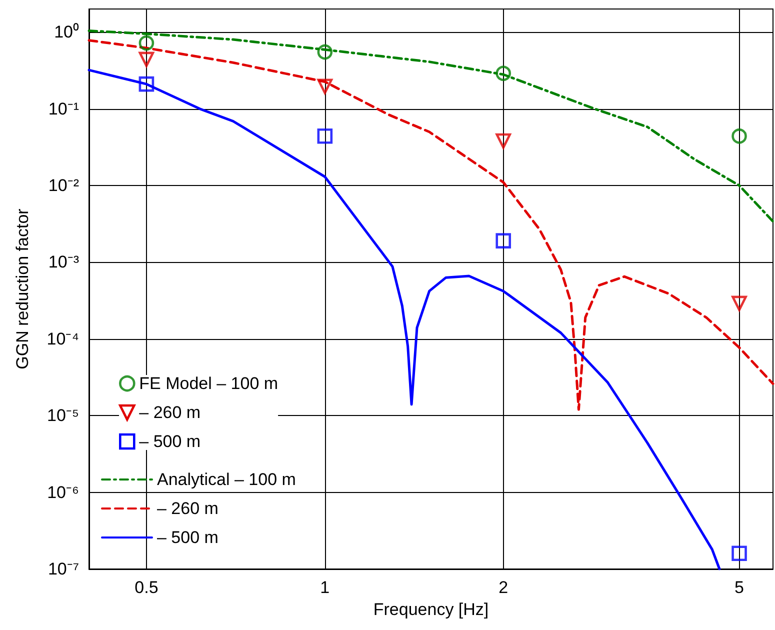  I want to click on y-tick-label: 10⁻⁴, so click(62, 338).